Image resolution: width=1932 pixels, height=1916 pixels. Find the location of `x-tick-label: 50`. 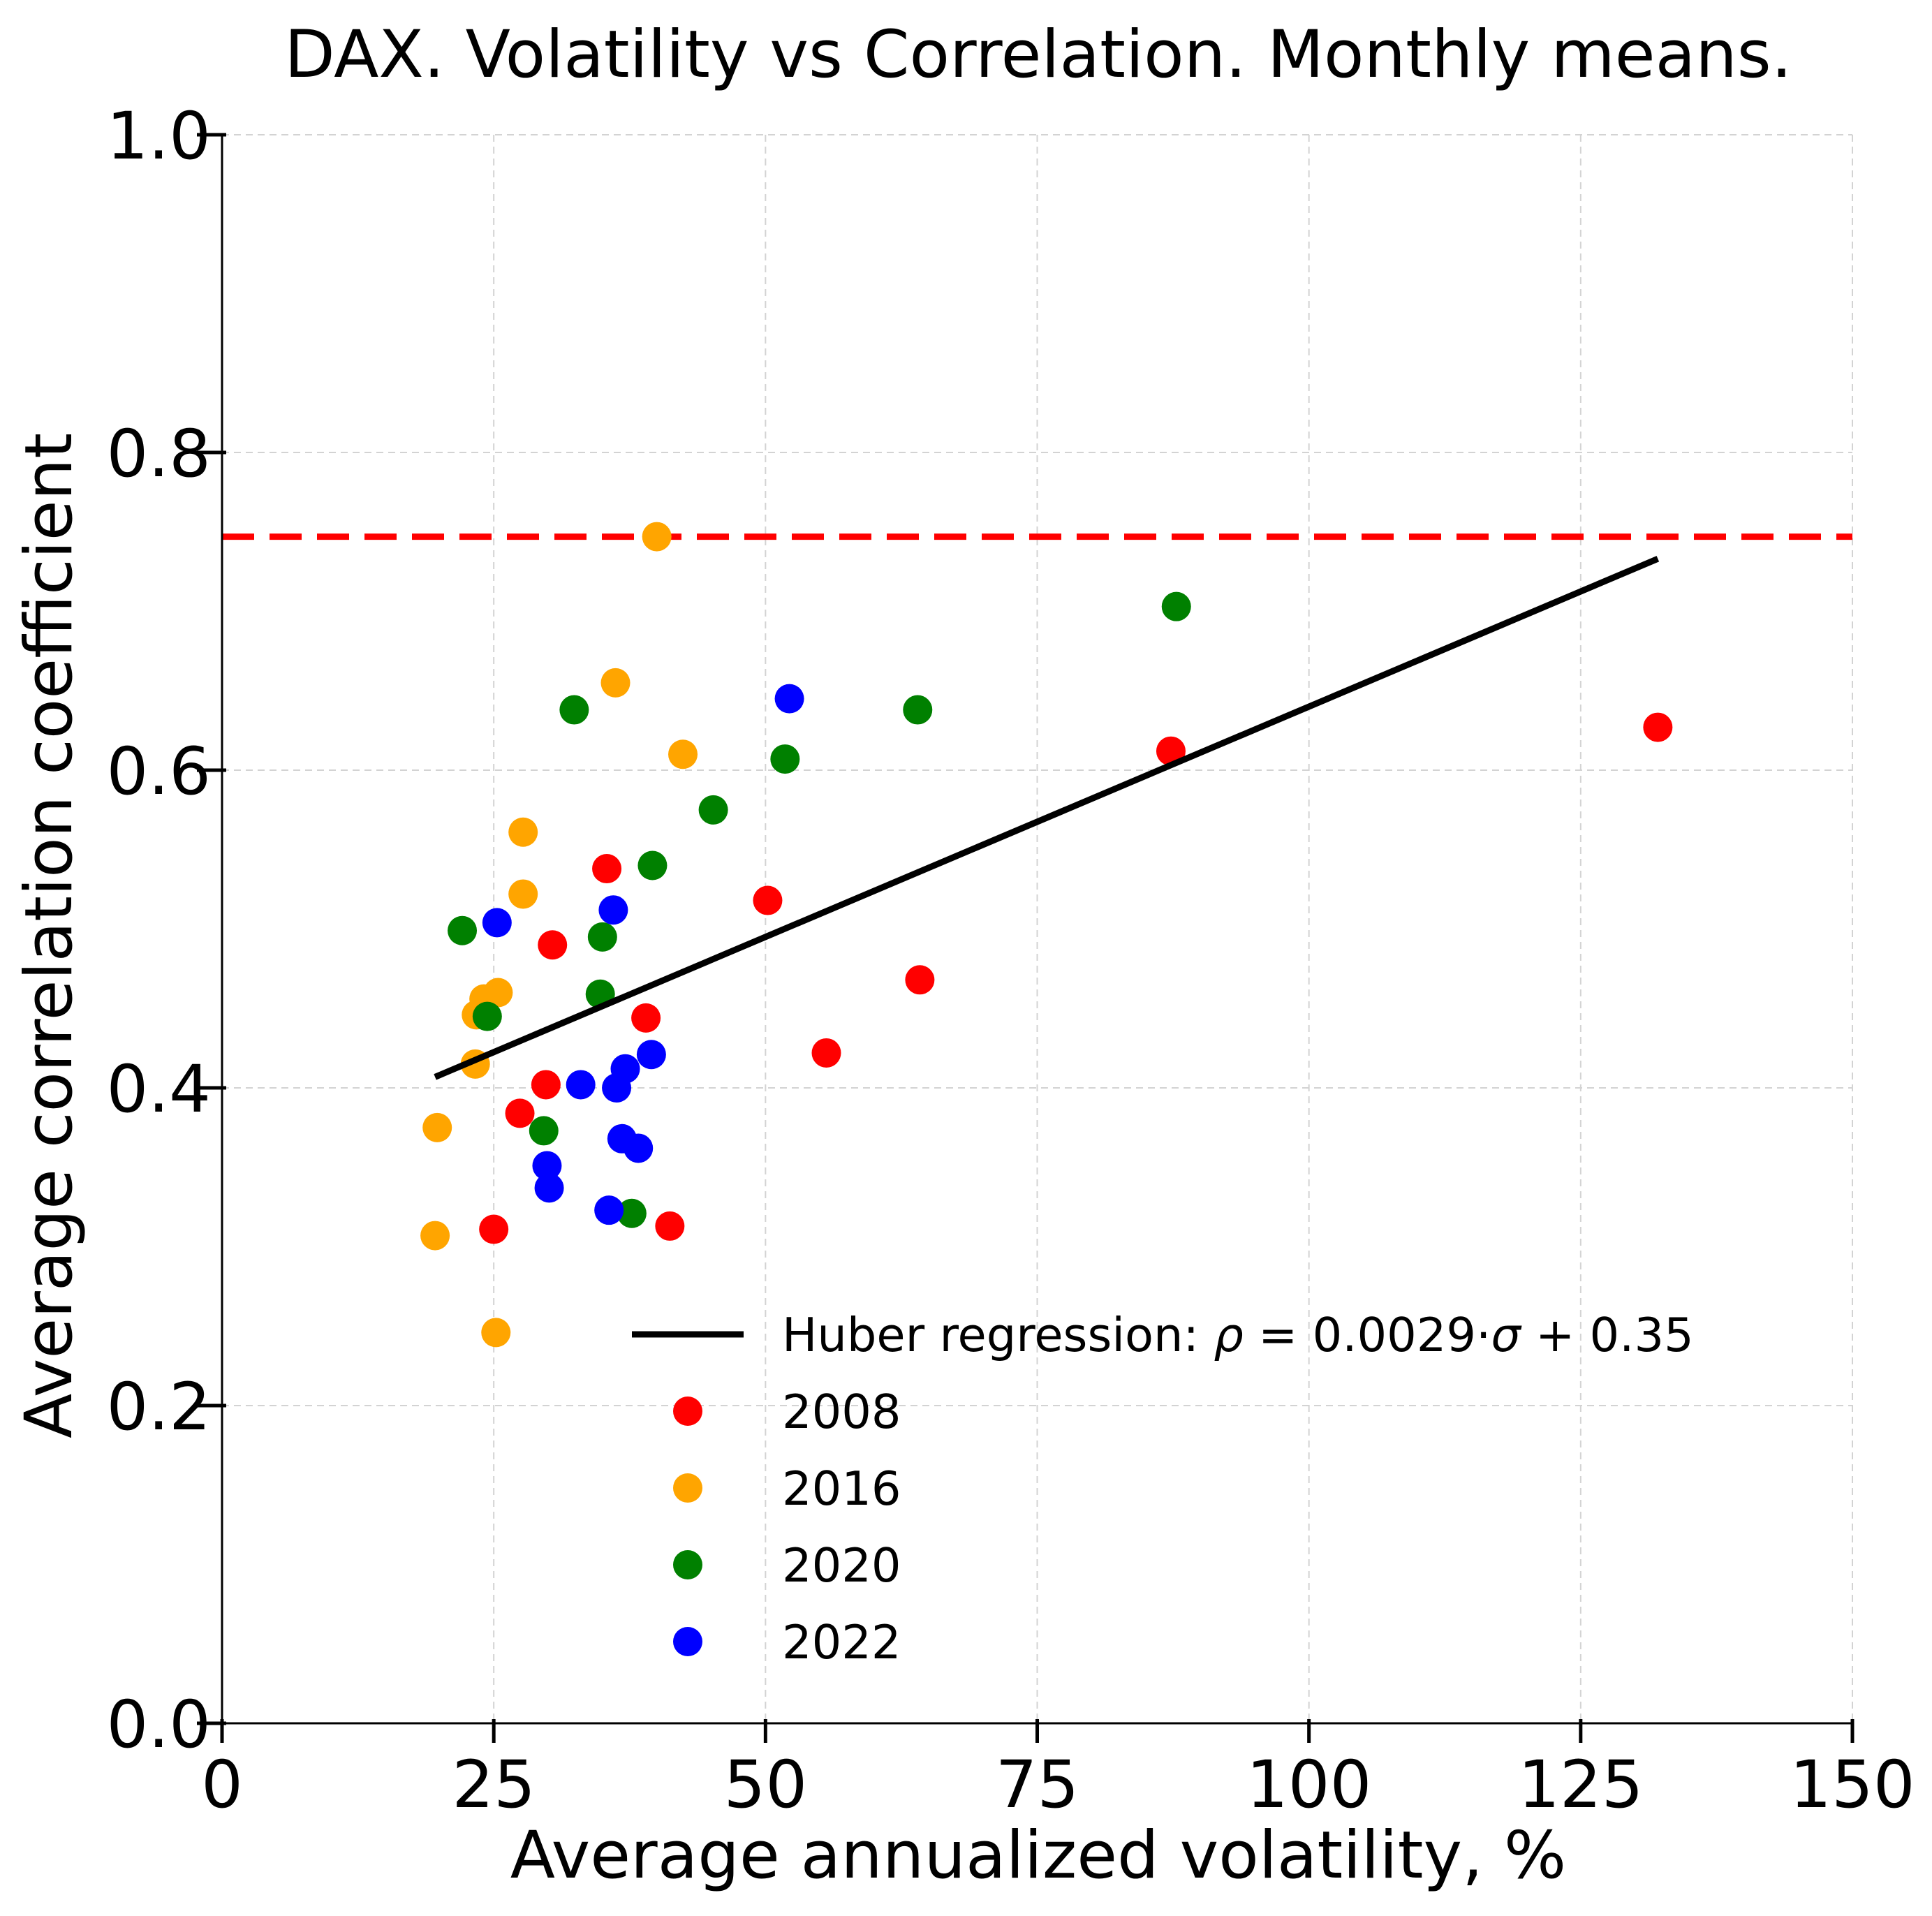

x-tick-label: 50 is located at coordinates (766, 1785).